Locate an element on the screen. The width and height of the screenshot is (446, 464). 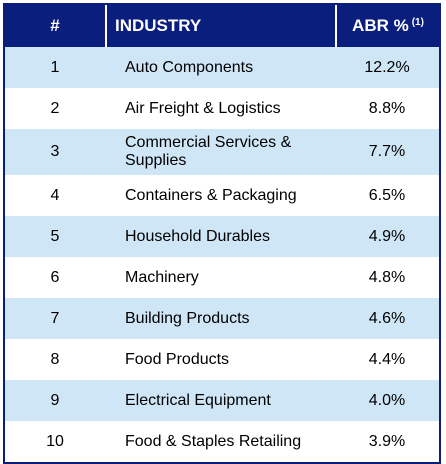
row-industry: Commercial Services & Supplies is located at coordinates (208, 151).